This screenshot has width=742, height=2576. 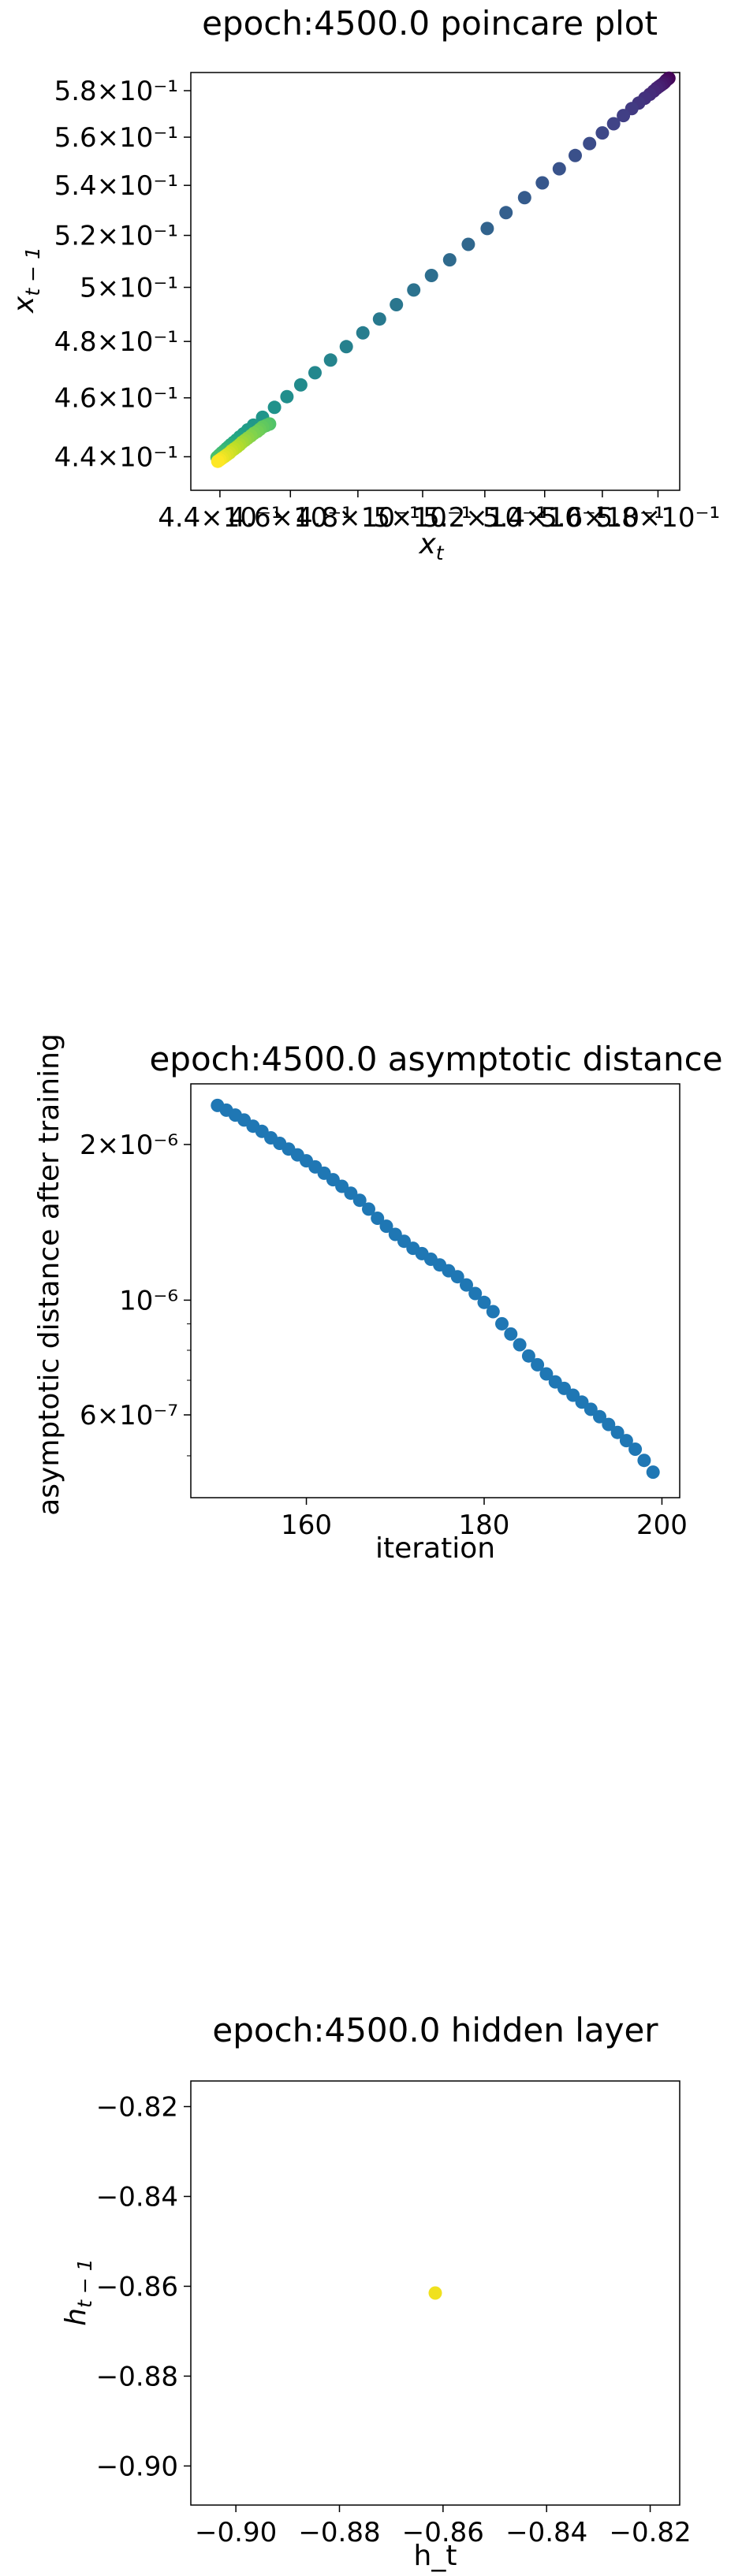 I want to click on poincare-plot-x-tick-label: 5.4×10⁻¹, so click(x=544, y=518).